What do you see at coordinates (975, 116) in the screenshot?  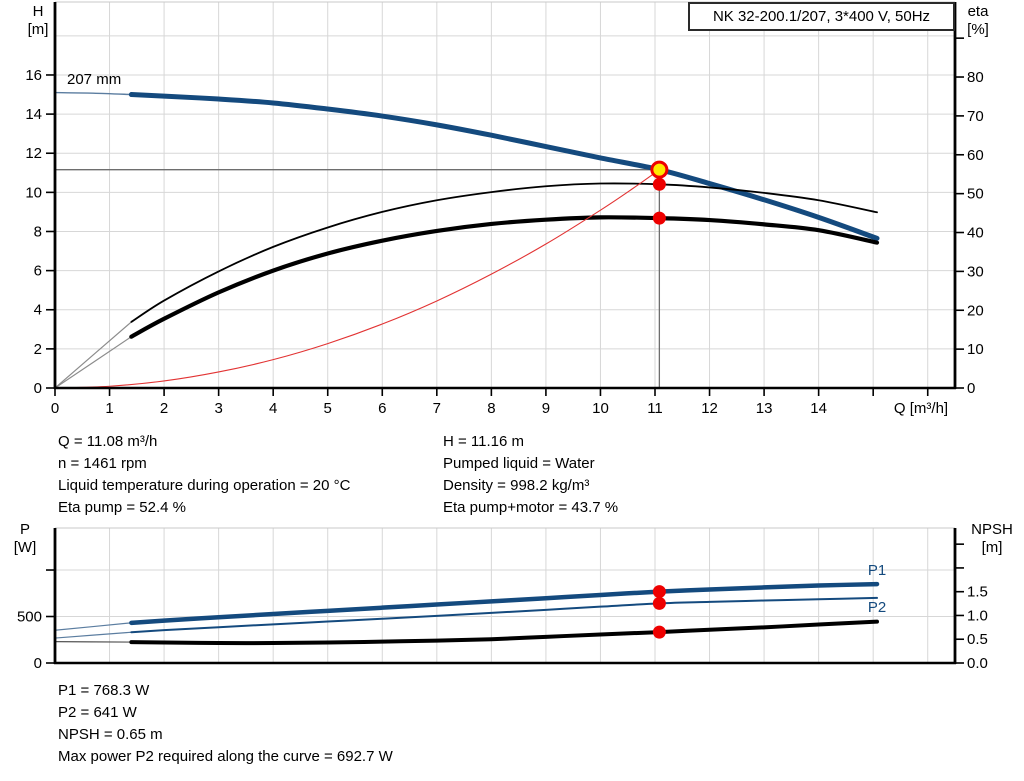 I see `axis-tick-label: 70` at bounding box center [975, 116].